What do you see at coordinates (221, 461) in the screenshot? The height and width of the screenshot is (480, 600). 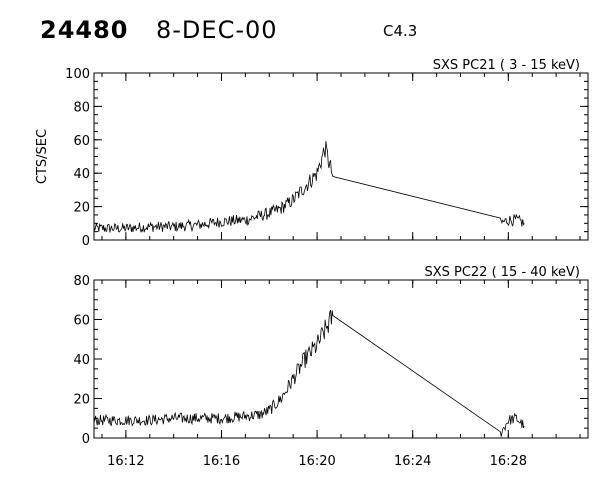 I see `x-tick-label: 16:16` at bounding box center [221, 461].